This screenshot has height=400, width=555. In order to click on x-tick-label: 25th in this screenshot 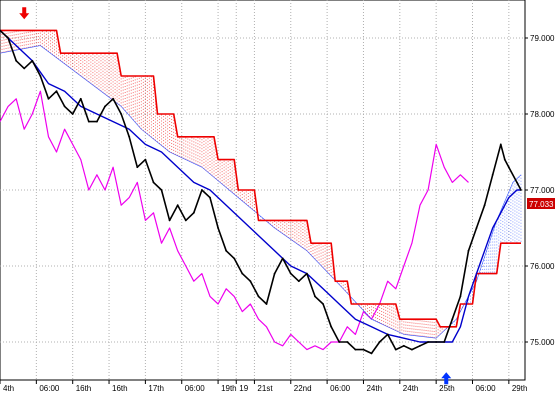, I will do `click(447, 388)`.